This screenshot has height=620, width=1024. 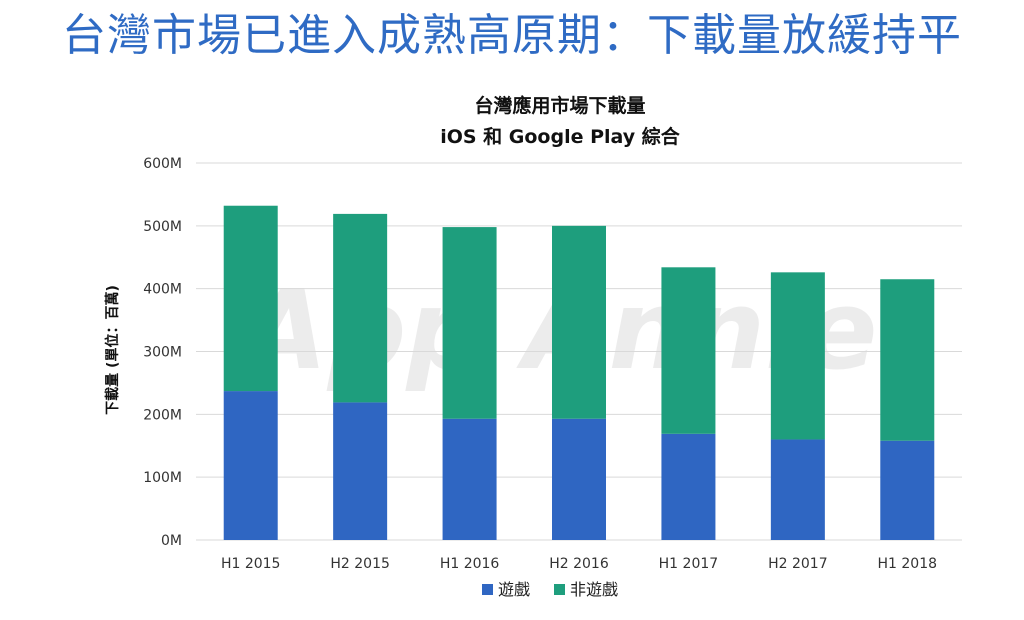 What do you see at coordinates (798, 564) in the screenshot?
I see `x-tick-label: H2 2017` at bounding box center [798, 564].